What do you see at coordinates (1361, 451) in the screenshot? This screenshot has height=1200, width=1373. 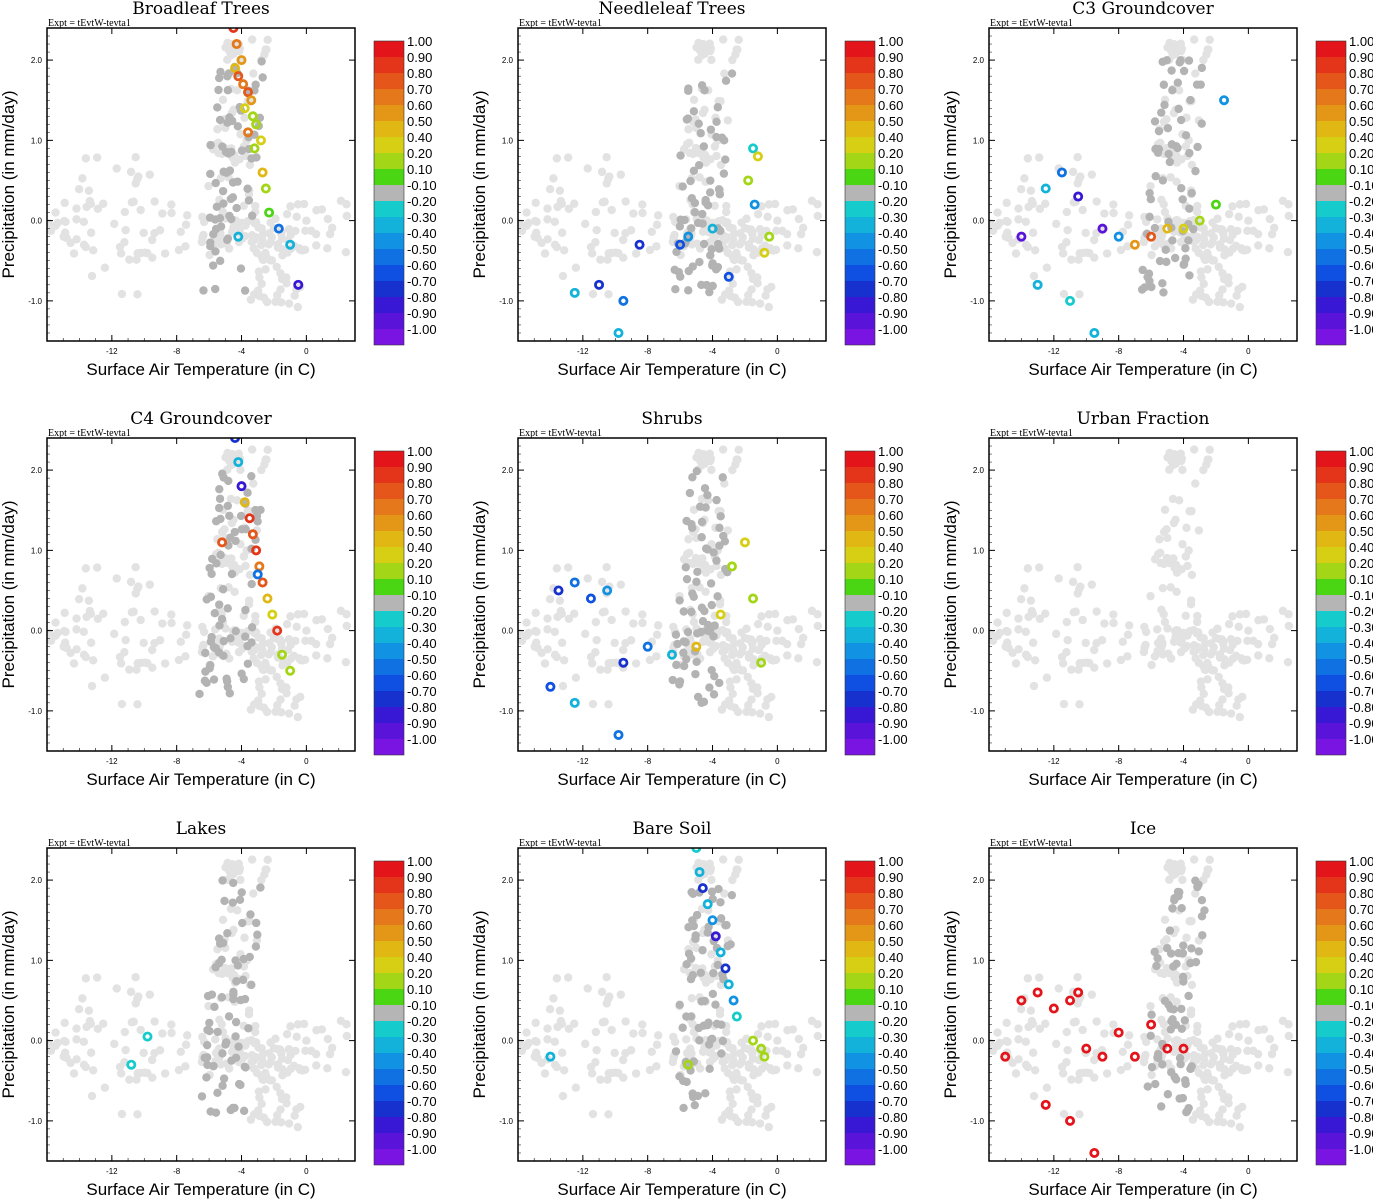 I see `colorbar-label: 1.00` at bounding box center [1361, 451].